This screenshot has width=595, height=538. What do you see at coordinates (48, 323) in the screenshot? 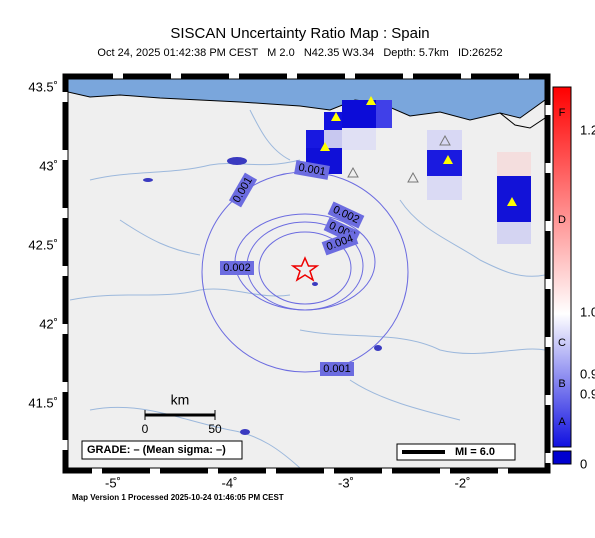
I see `lat-label: 42˚` at bounding box center [48, 323].